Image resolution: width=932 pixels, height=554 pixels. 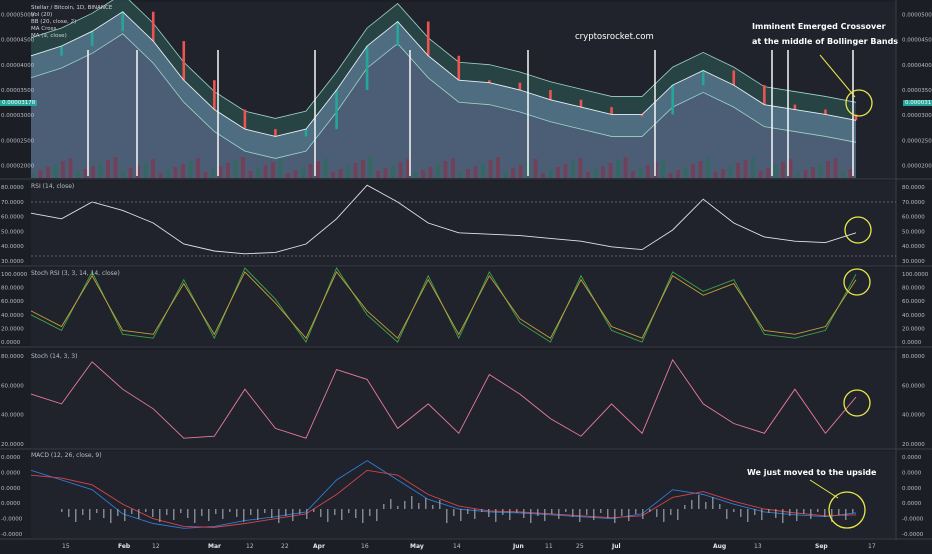 I want to click on indicator-tick-right: 100.0000, so click(x=915, y=275).